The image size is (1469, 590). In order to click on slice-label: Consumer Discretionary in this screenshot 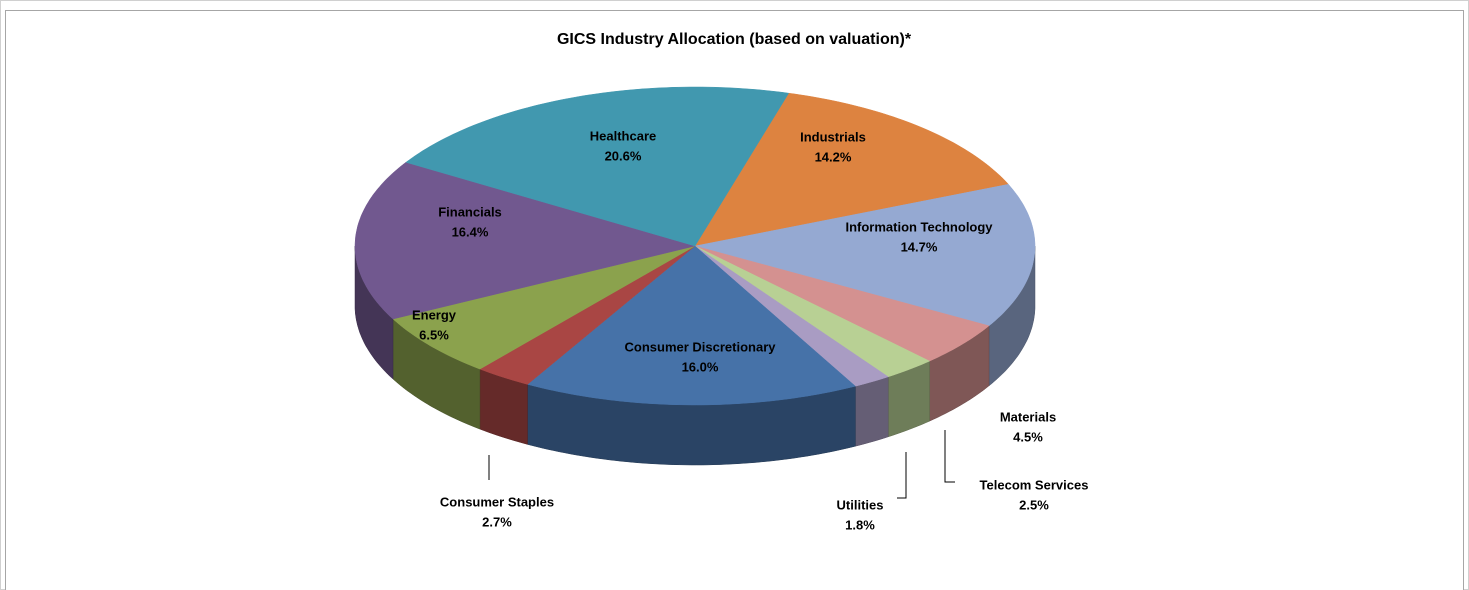, I will do `click(701, 346)`.